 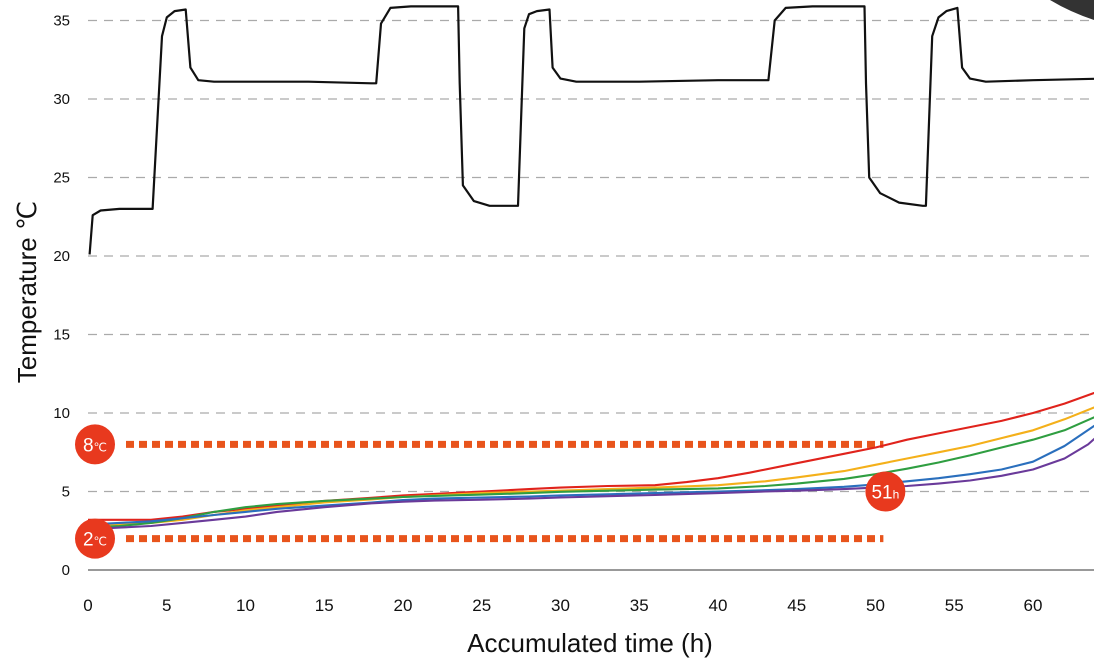 I want to click on x-tick-label: 60, so click(x=1033, y=605).